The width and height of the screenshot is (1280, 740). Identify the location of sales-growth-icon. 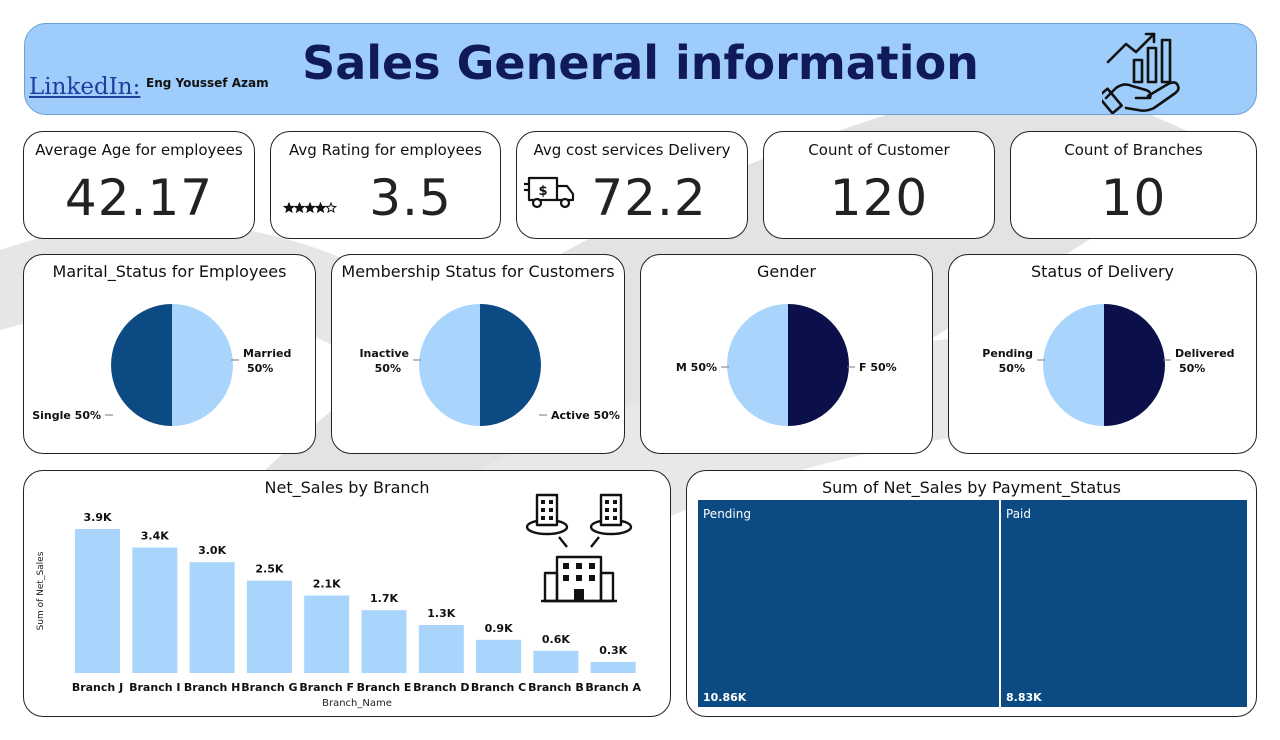
(1141, 73).